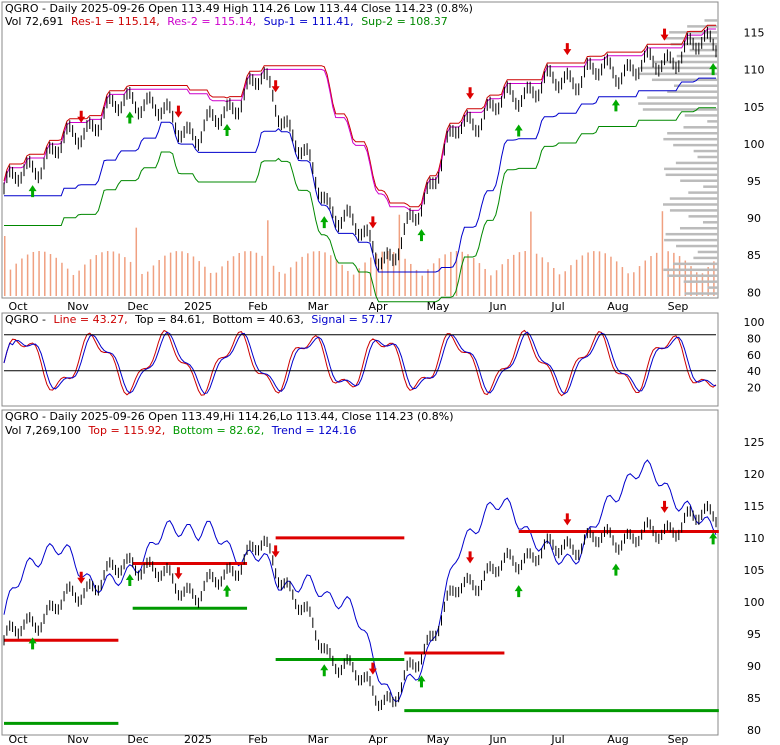  What do you see at coordinates (198, 739) in the screenshot?
I see `month-label-bottom: 2025` at bounding box center [198, 739].